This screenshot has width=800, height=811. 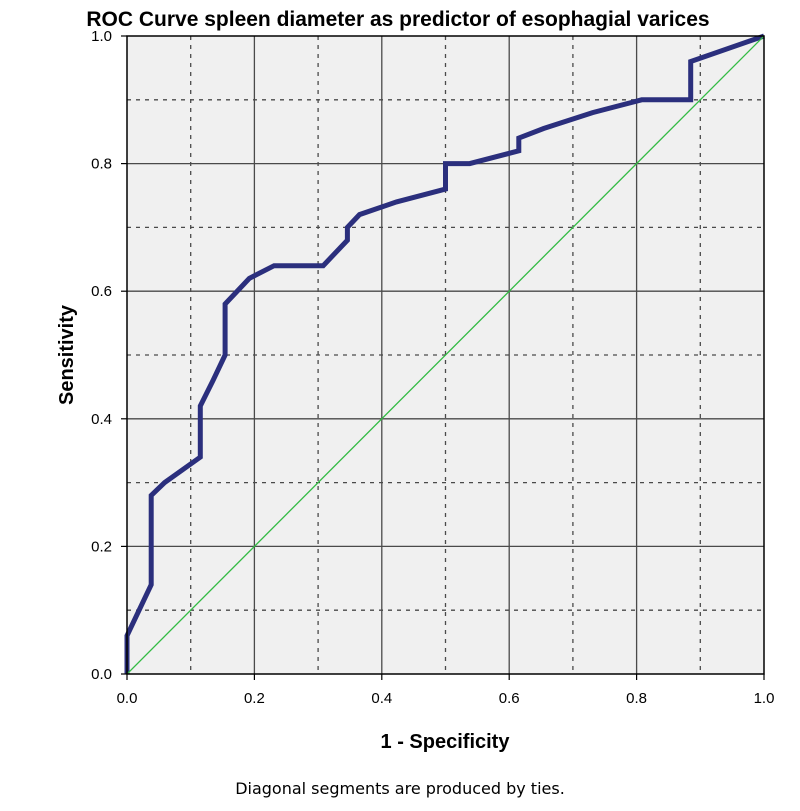 I want to click on y-tick-label: 1.0, so click(x=101, y=36).